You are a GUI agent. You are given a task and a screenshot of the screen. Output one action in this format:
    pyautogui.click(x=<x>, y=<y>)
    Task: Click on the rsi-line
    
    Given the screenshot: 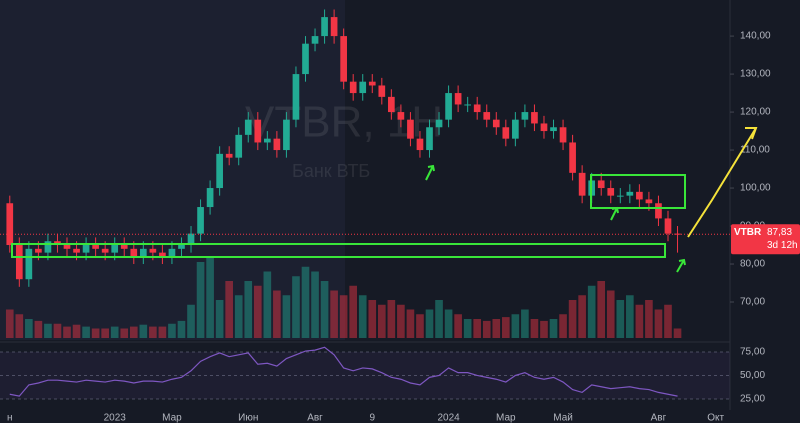 What is the action you would take?
    pyautogui.click(x=343, y=371)
    